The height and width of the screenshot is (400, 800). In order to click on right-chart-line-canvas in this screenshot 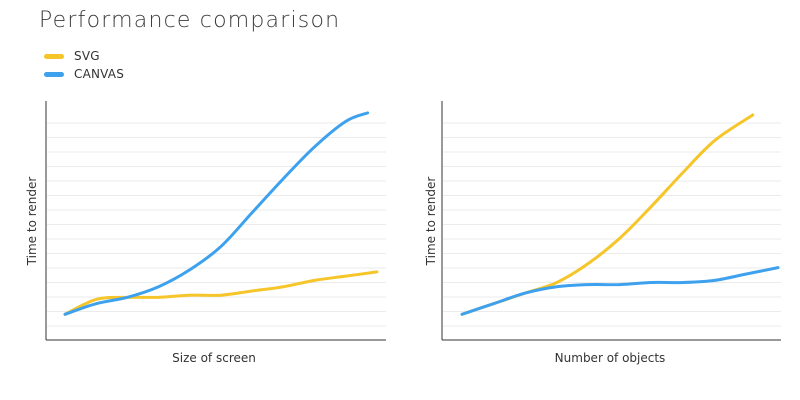, I will do `click(620, 291)`.